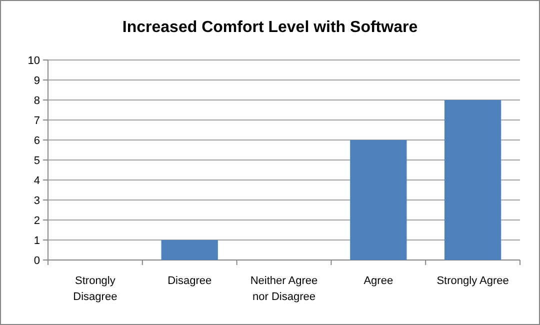  What do you see at coordinates (190, 281) in the screenshot?
I see `x-tick-label: Disagree` at bounding box center [190, 281].